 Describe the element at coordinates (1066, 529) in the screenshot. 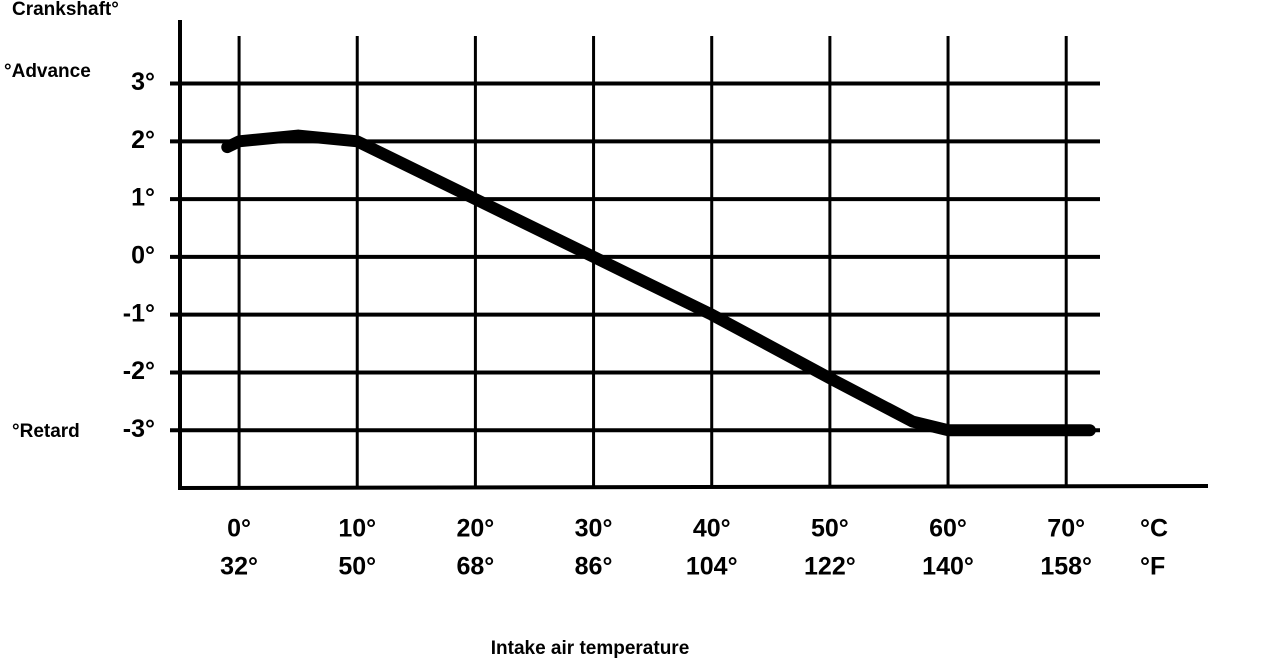

I see `x-tick-label: 70°` at that location.